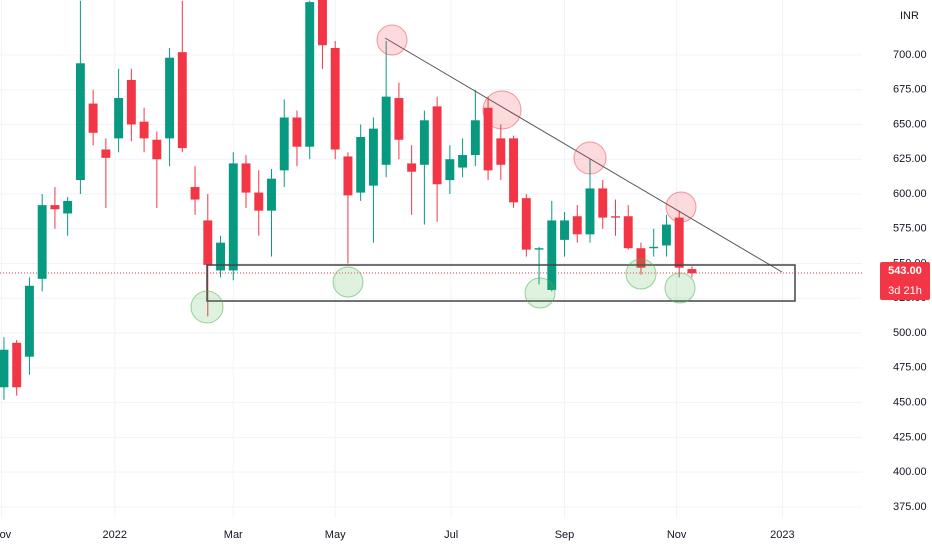  Describe the element at coordinates (233, 535) in the screenshot. I see `x-tick-label: Mar` at that location.